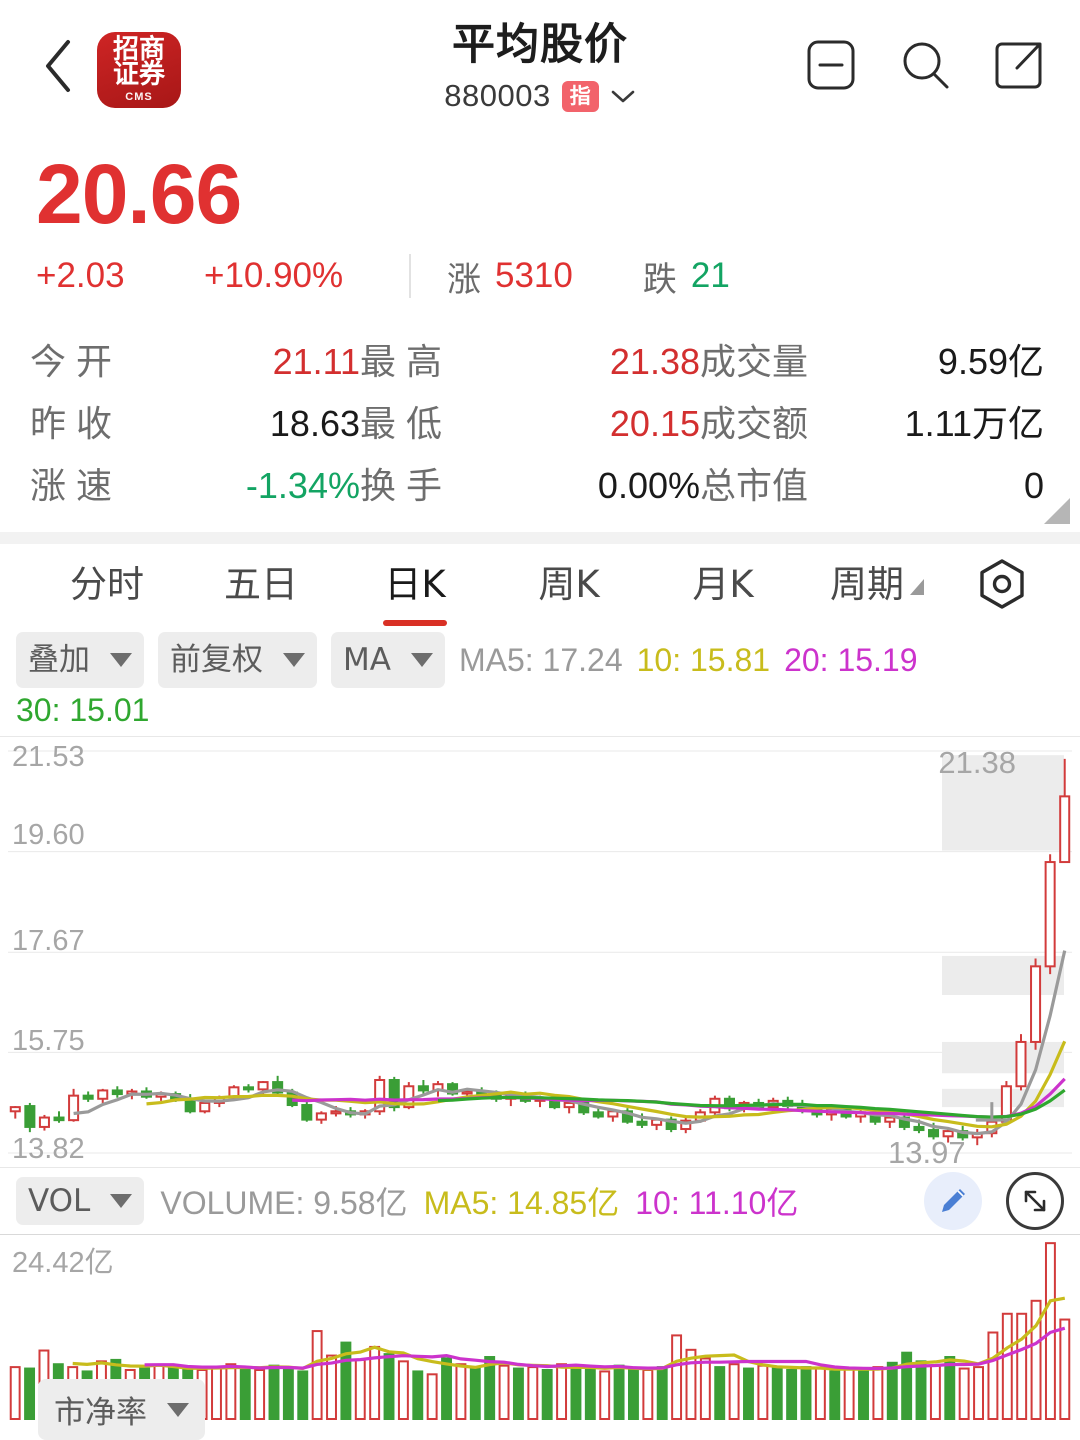 The image size is (1080, 1440). What do you see at coordinates (877, 585) in the screenshot?
I see `tab-period-more: 周期` at bounding box center [877, 585].